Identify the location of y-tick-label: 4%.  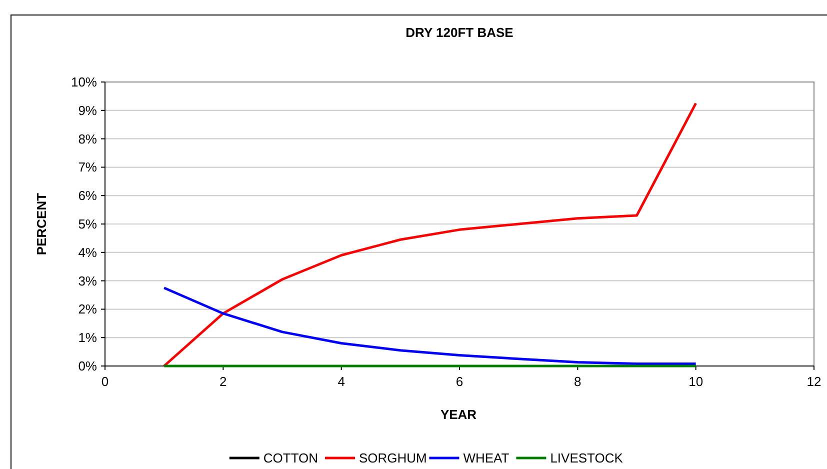
(88, 252).